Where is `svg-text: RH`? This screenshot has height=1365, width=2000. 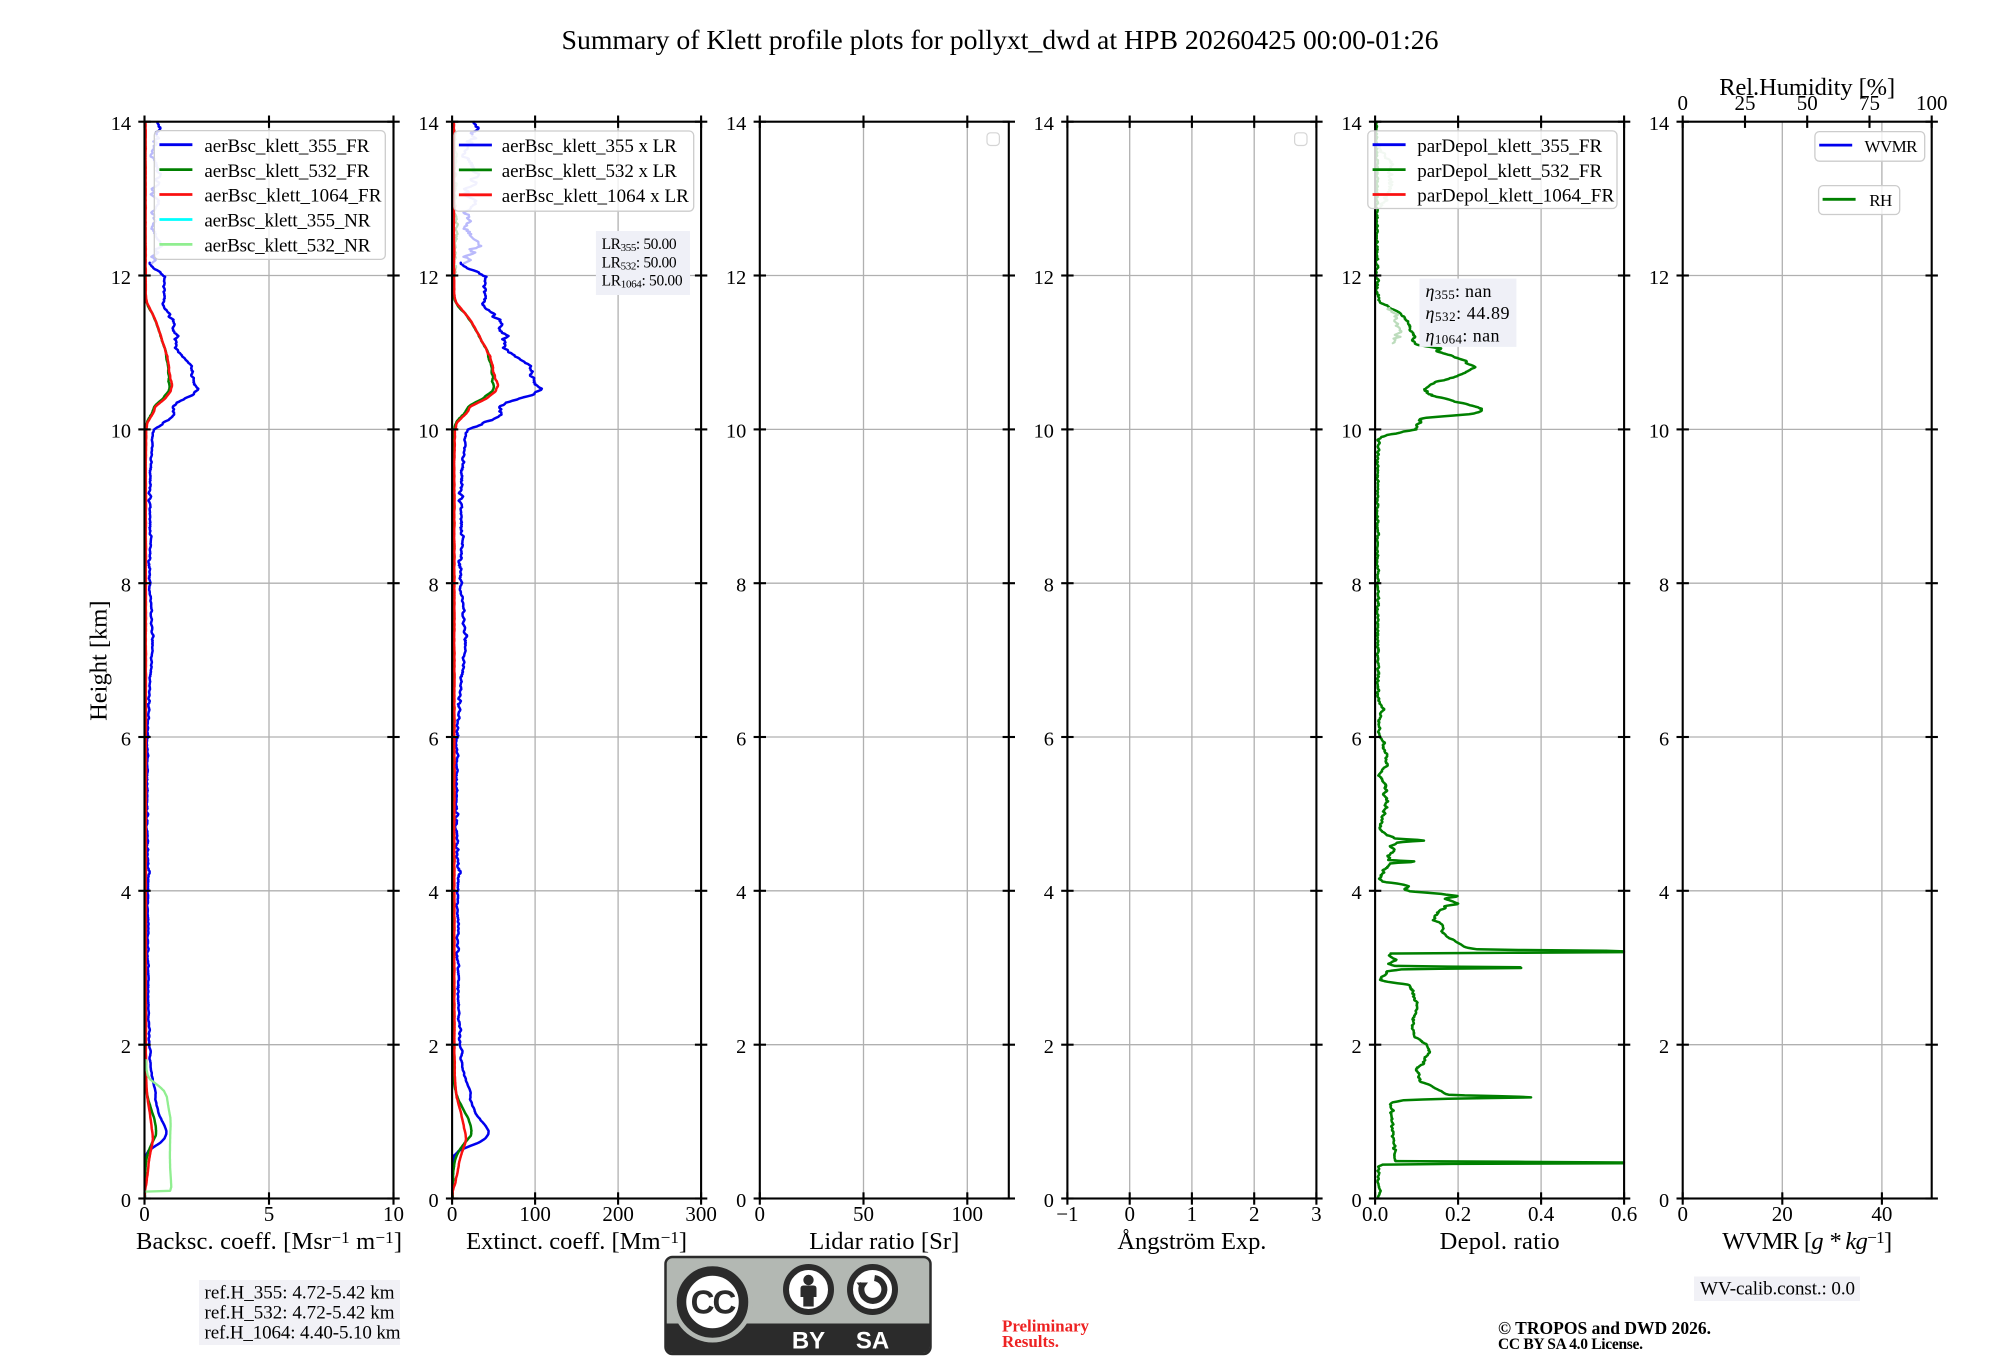
svg-text: RH is located at coordinates (1880, 200).